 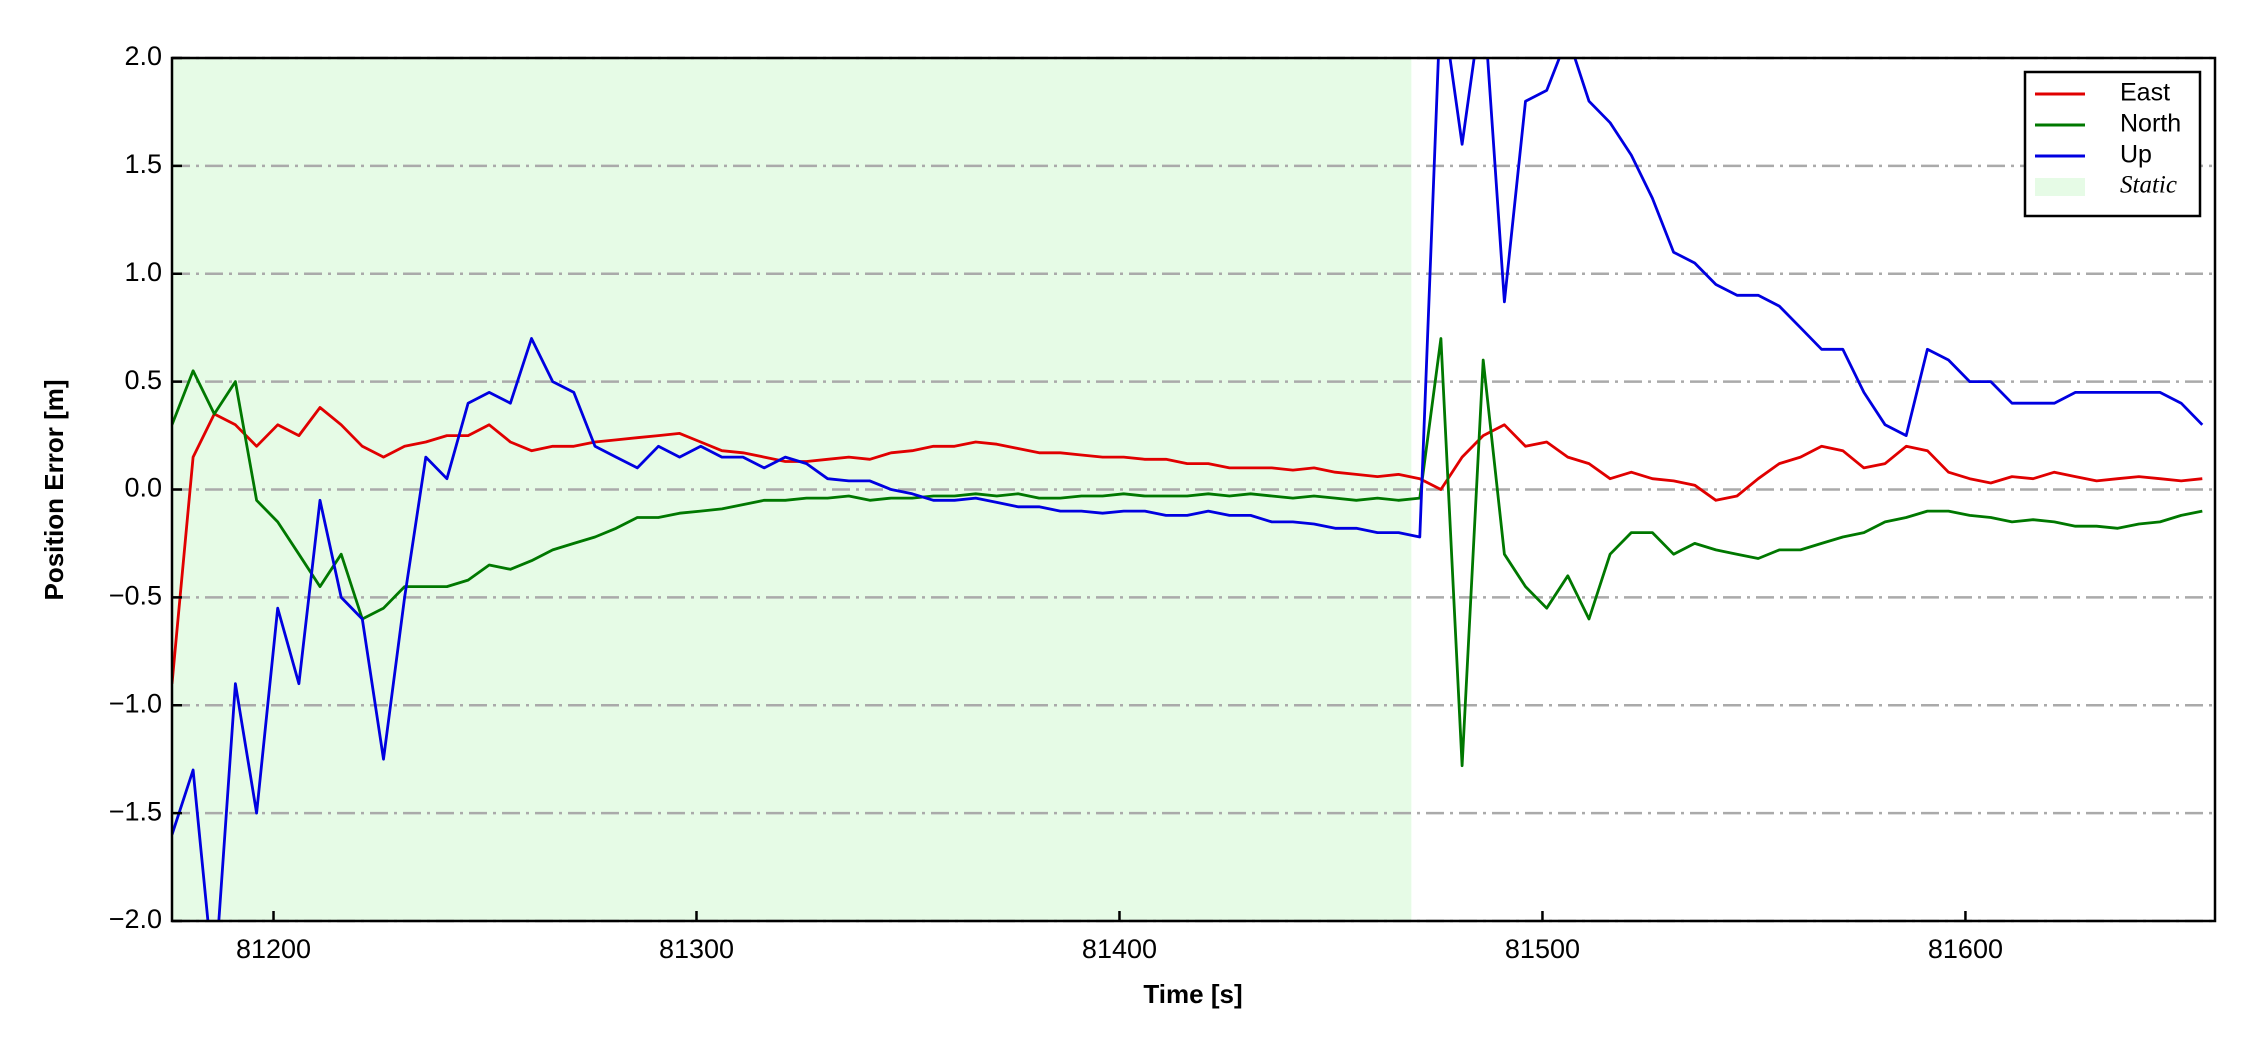 What do you see at coordinates (2136, 155) in the screenshot?
I see `legend-label: Up` at bounding box center [2136, 155].